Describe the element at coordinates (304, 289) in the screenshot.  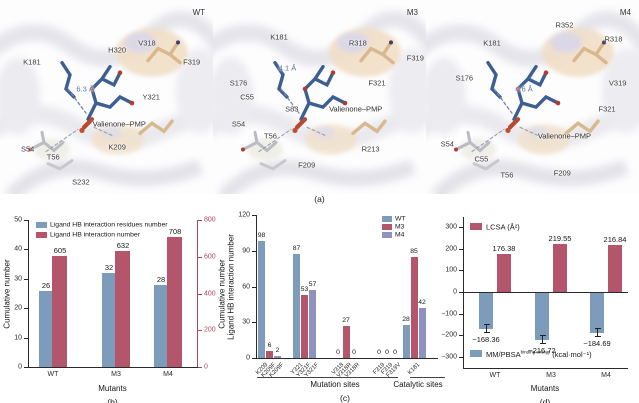
I see `c-bar-value: 53` at that location.